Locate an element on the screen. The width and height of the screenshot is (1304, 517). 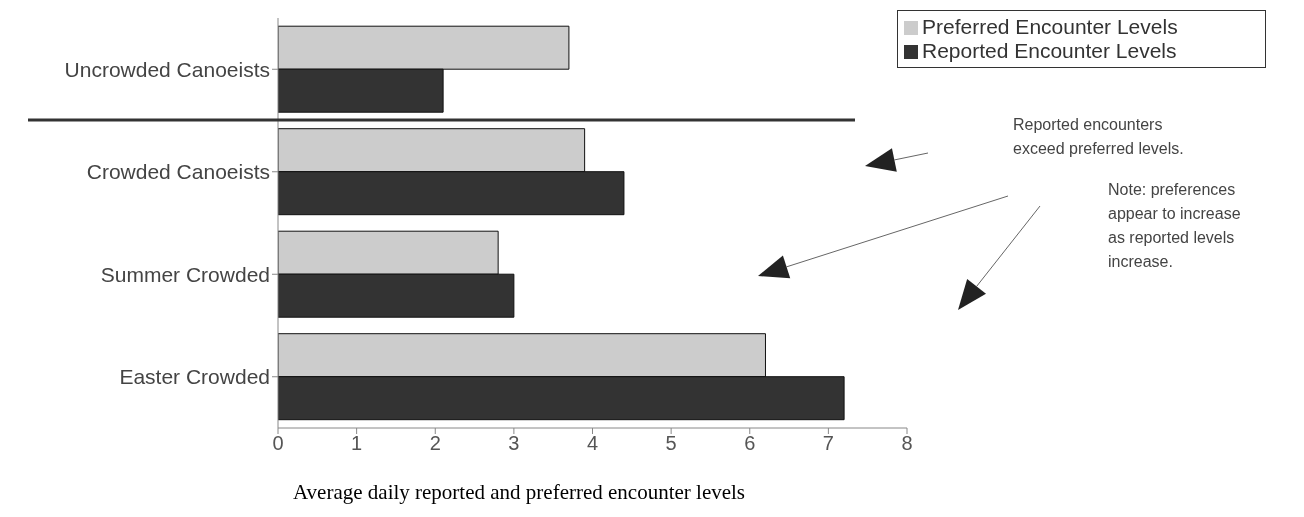
x-tick-label: 3 is located at coordinates (514, 443).